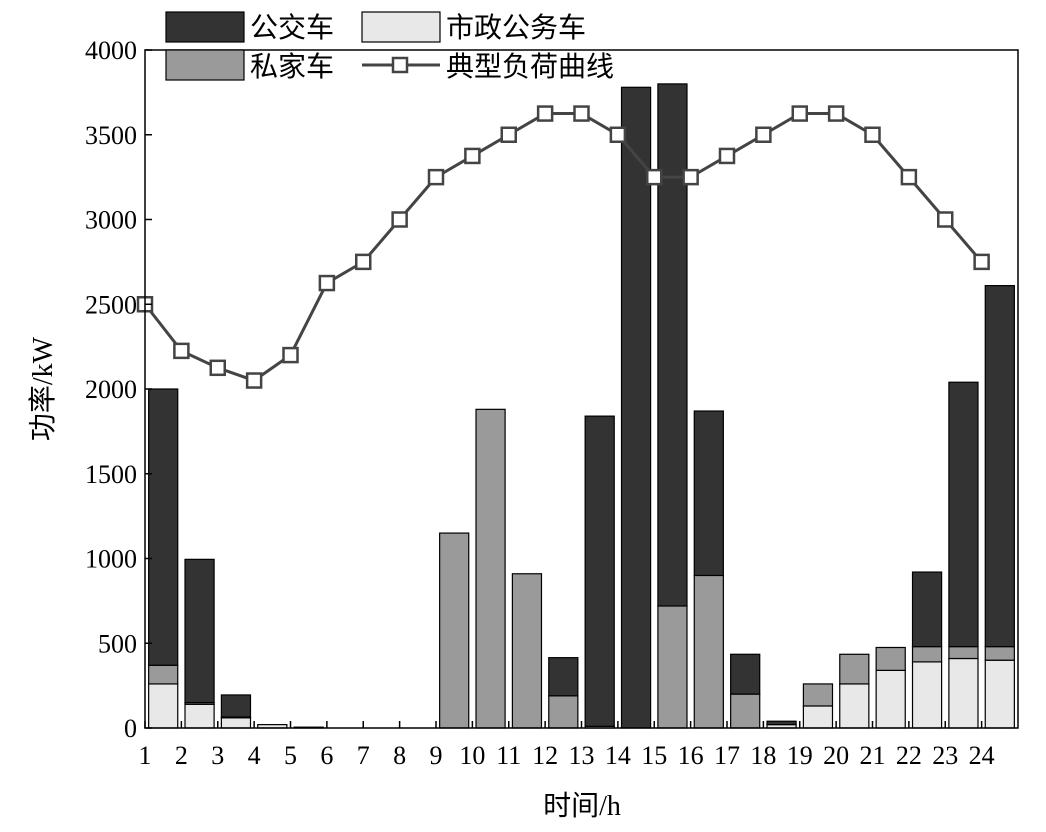 This screenshot has height=832, width=1046. What do you see at coordinates (999, 694) in the screenshot?
I see `bar-segment-s0-h24` at bounding box center [999, 694].